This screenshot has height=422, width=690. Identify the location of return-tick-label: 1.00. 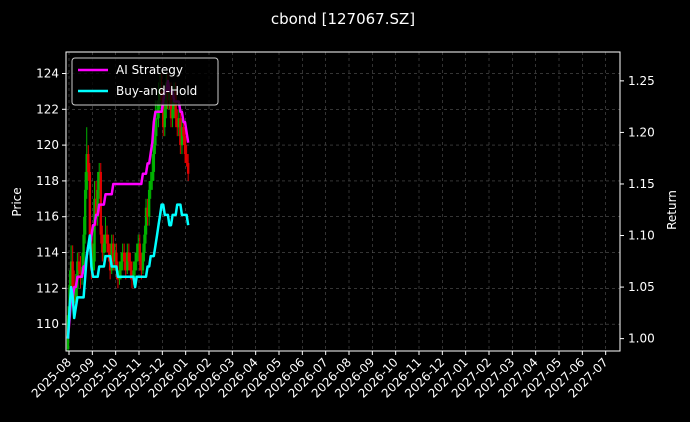
(641, 339).